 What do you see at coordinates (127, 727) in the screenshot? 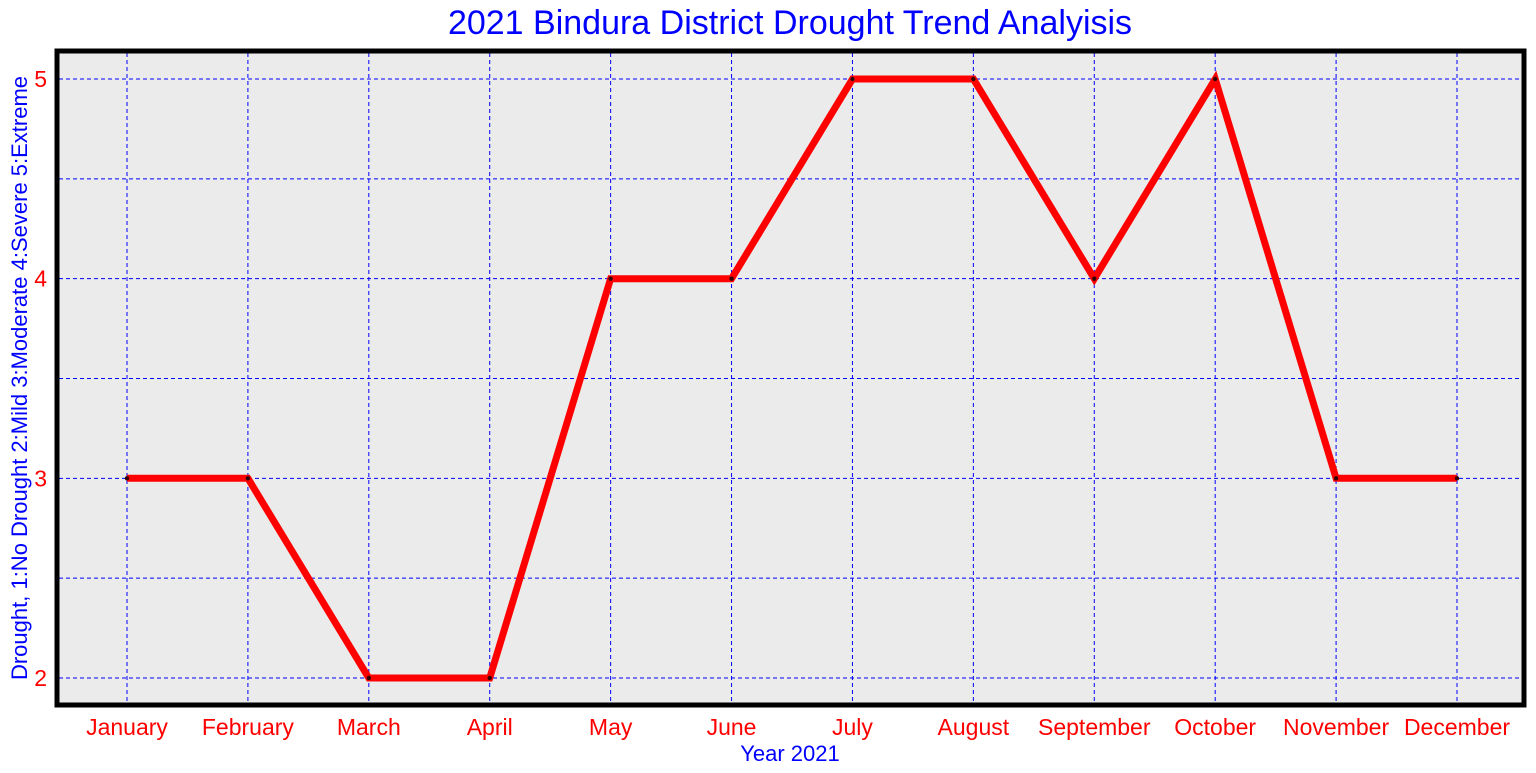
I see `x-tick-label: January` at bounding box center [127, 727].